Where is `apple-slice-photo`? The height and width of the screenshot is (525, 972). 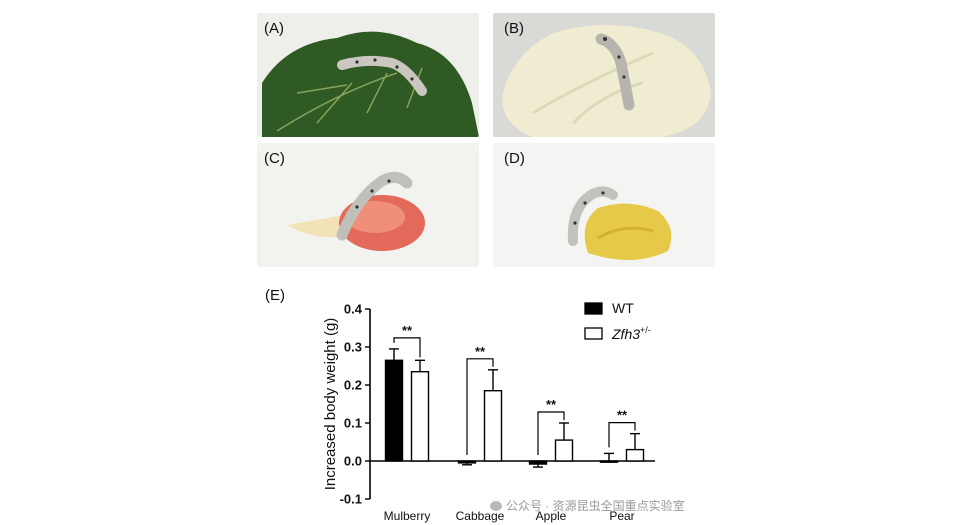
apple-slice-photo is located at coordinates (368, 205).